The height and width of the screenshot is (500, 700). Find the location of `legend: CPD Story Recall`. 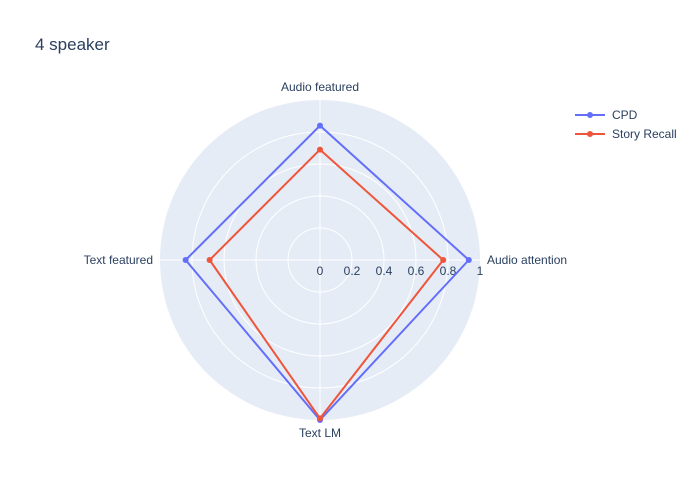

legend: CPD Story Recall is located at coordinates (626, 124).